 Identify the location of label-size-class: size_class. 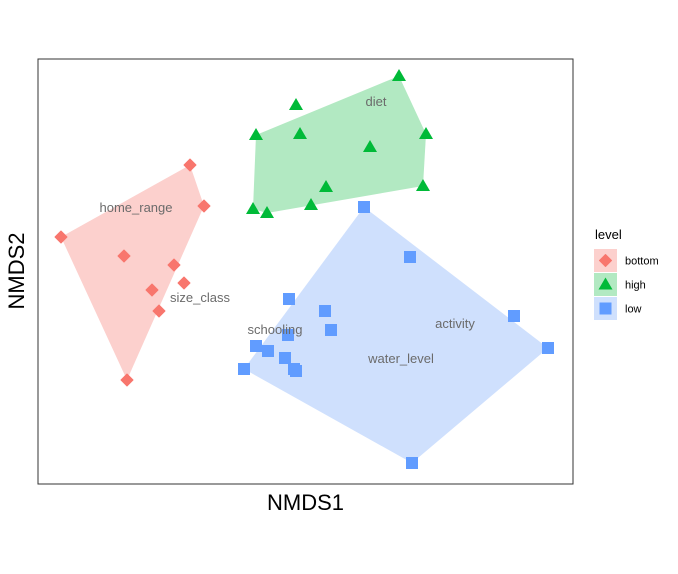
(200, 297).